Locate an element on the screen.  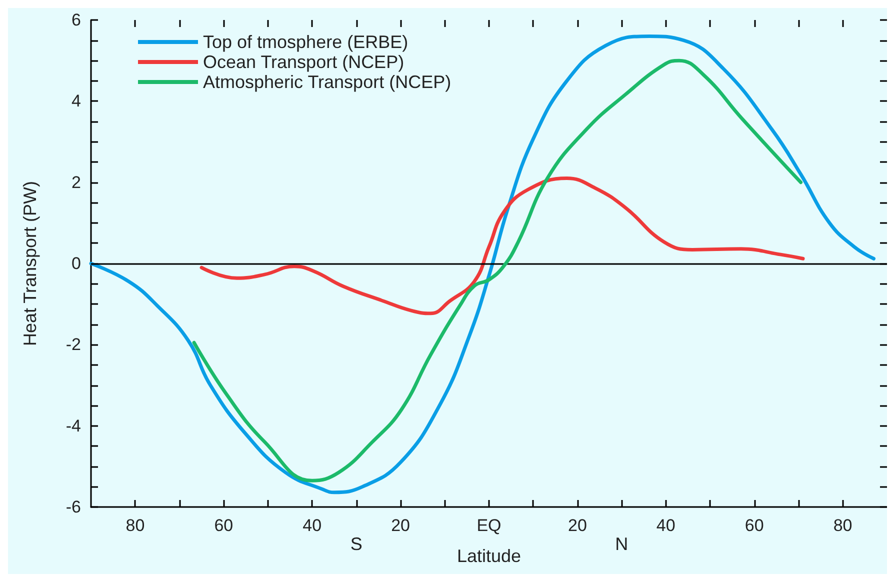
legend-label: Top of tmosphere (ERBE) is located at coordinates (305, 42).